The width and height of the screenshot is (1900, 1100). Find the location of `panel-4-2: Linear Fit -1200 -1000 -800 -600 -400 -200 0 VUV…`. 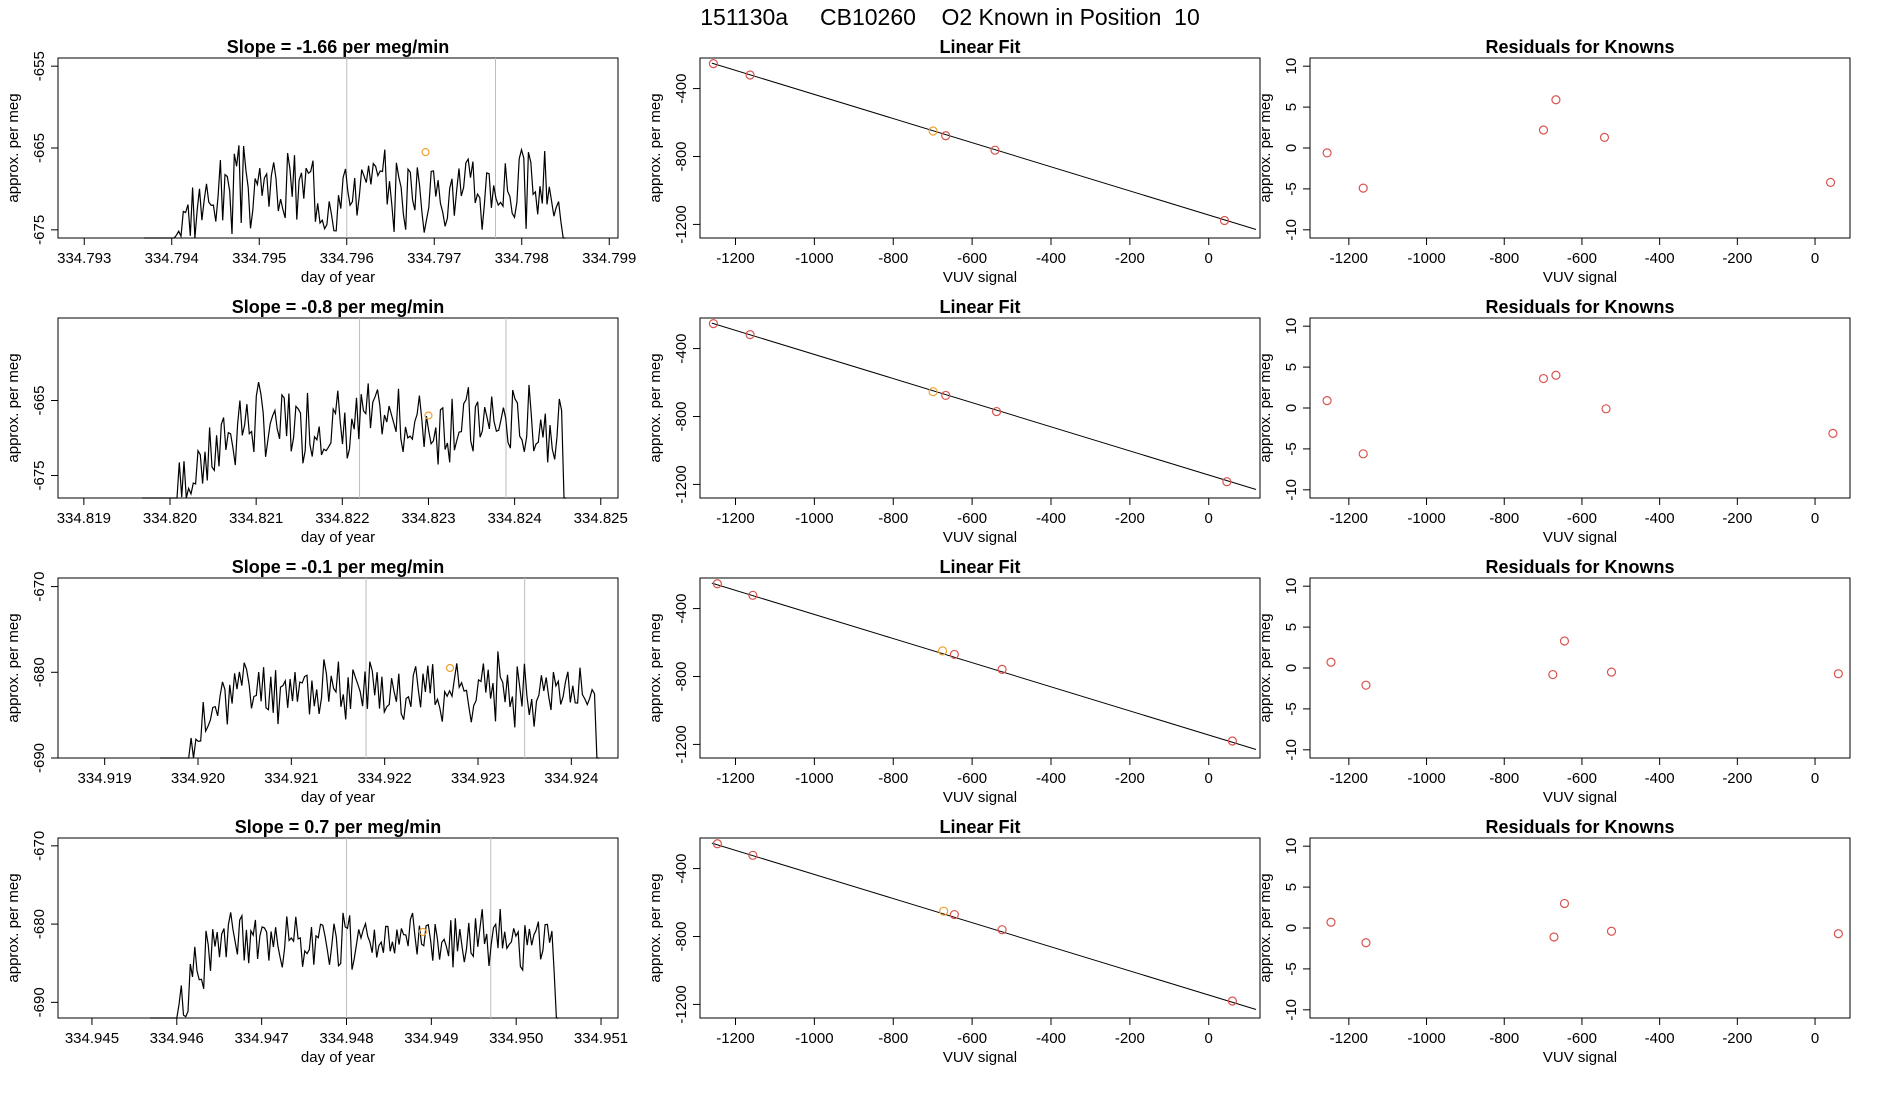

panel-4-2: Linear Fit -1200 -1000 -800 -600 -400 -200 0 VUV… is located at coordinates (954, 941).